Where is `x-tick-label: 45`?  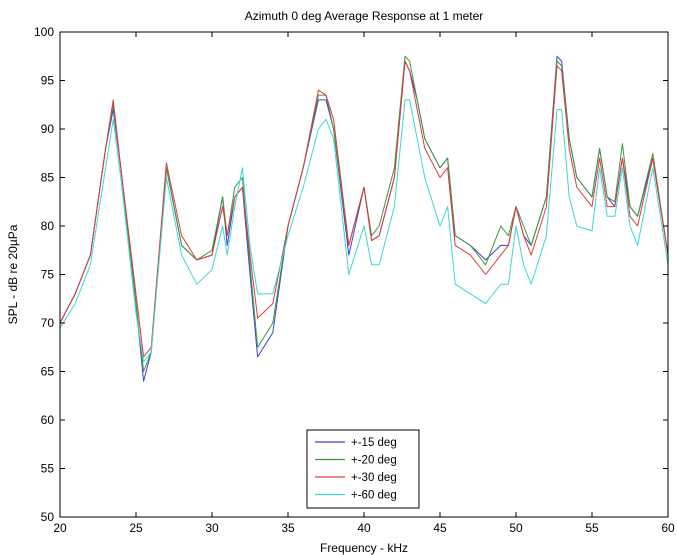 x-tick-label: 45 is located at coordinates (440, 528).